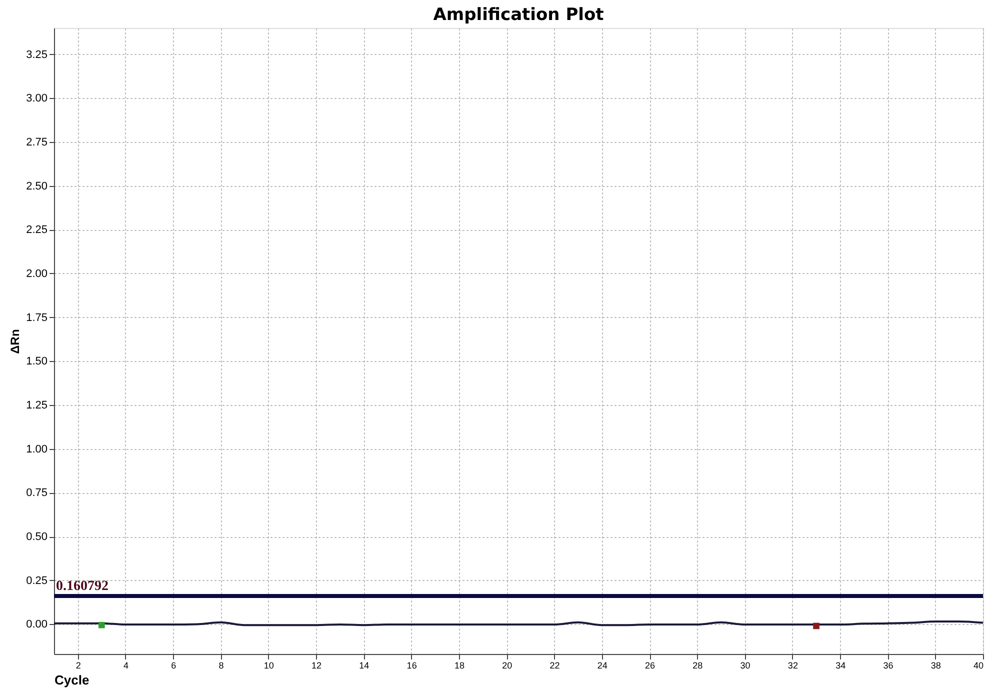 Image resolution: width=991 pixels, height=693 pixels. What do you see at coordinates (37, 54) in the screenshot?
I see `y-tick-label: 3.25` at bounding box center [37, 54].